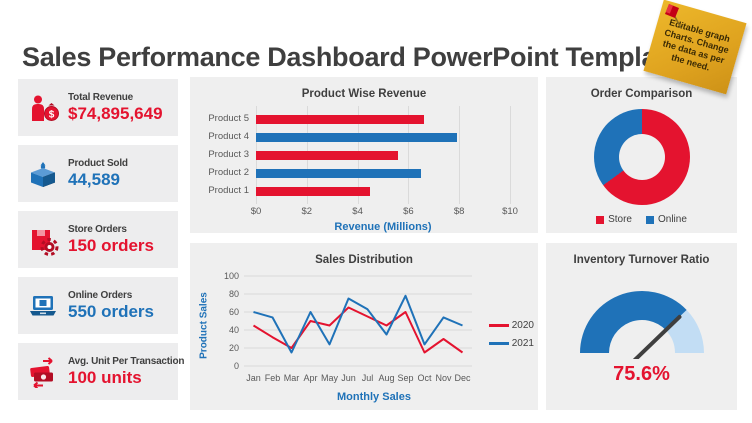  What do you see at coordinates (307, 211) in the screenshot?
I see `bar-xtick-label: $2` at bounding box center [307, 211].